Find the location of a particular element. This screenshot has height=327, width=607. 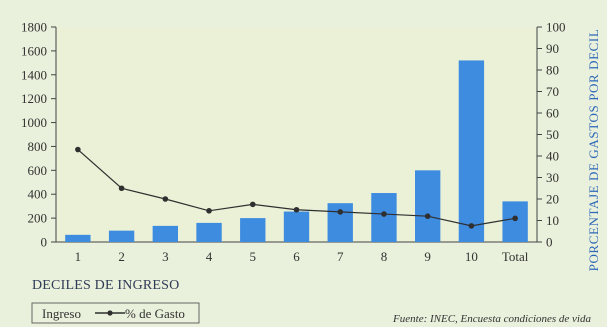

right-tick-label: 10 is located at coordinates (552, 220).